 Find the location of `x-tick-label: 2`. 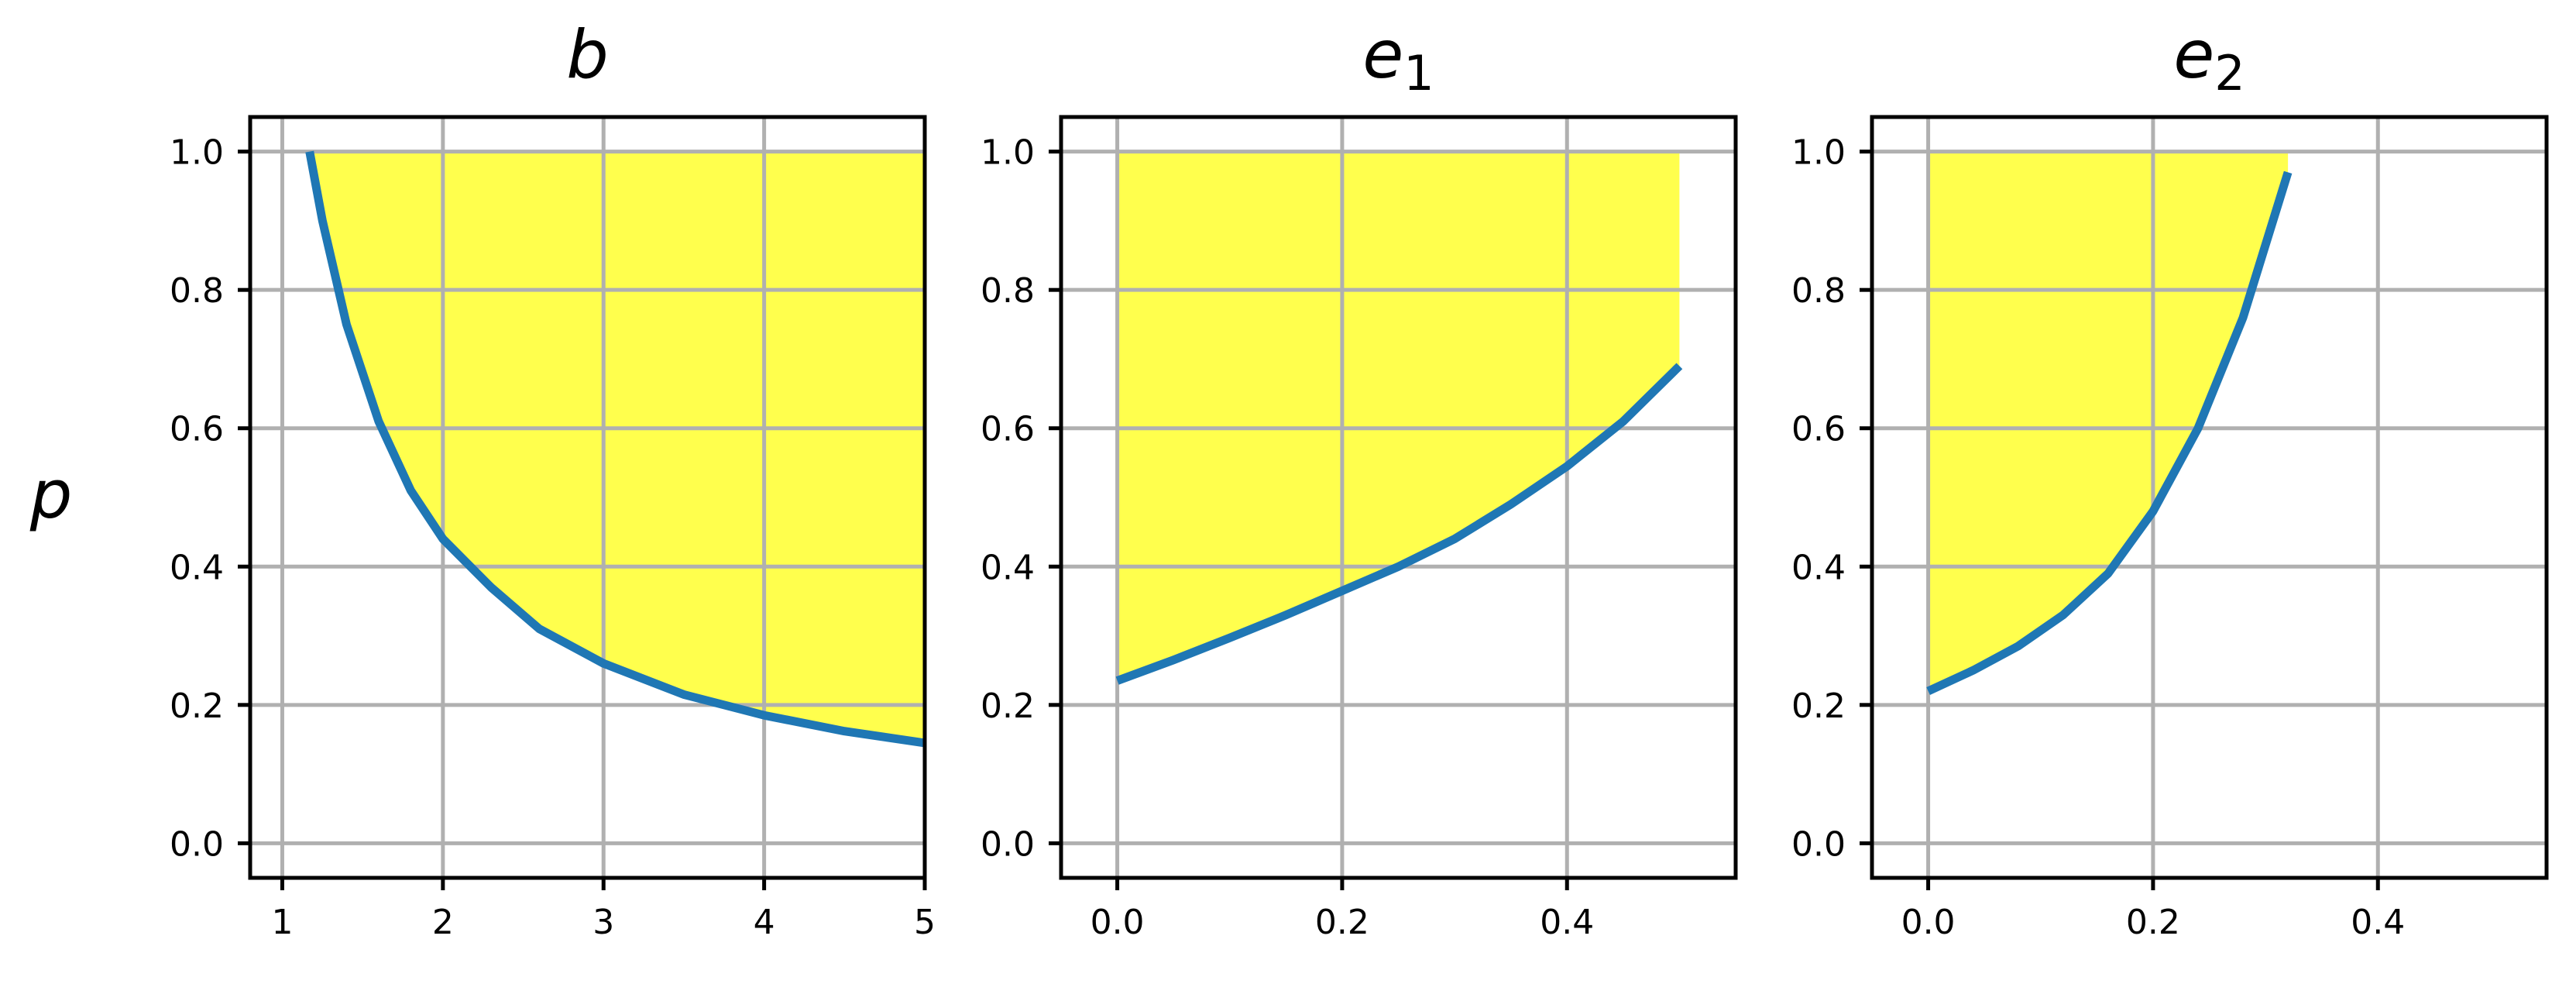

x-tick-label: 2 is located at coordinates (443, 922).